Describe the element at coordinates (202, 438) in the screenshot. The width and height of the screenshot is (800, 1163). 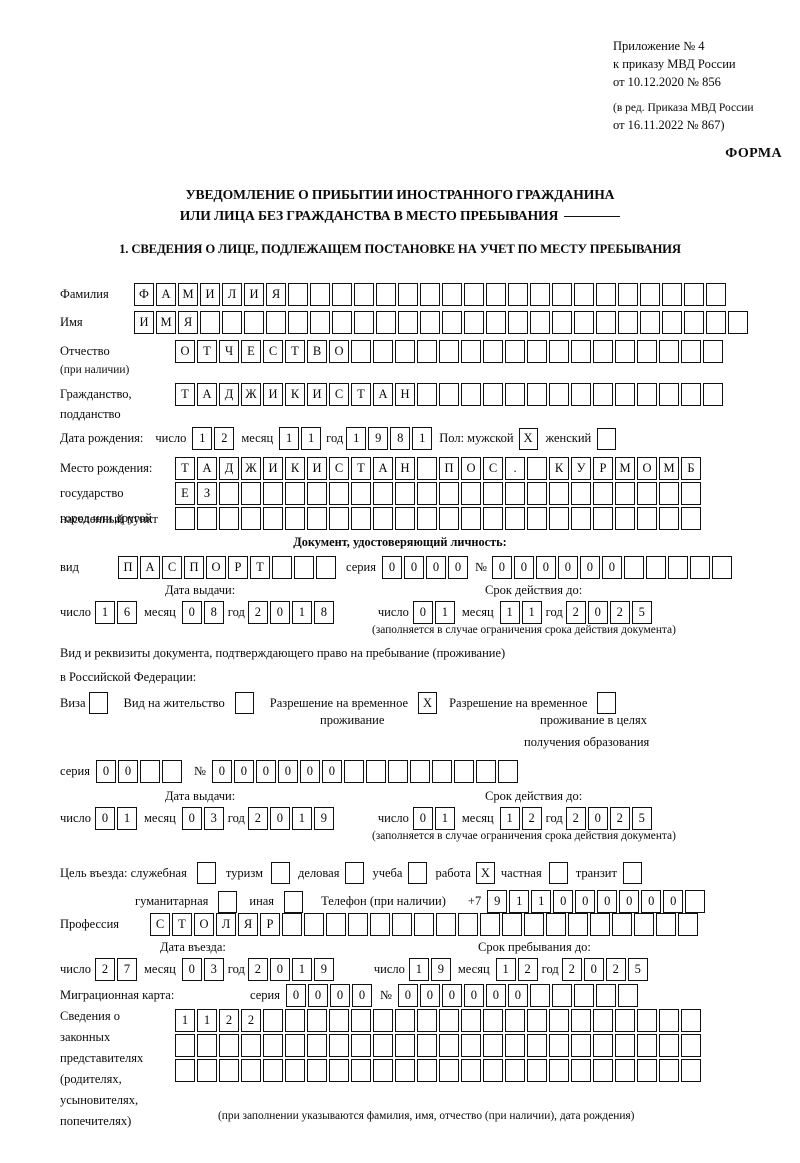
I see `birth-day-boxes-1: 1` at that location.